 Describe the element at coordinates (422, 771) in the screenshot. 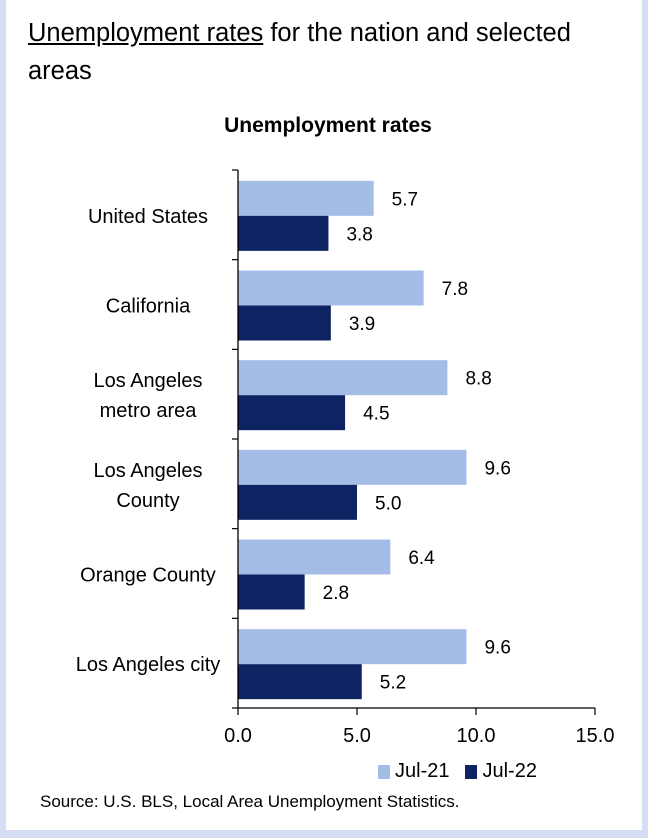

I see `legend-label-jul21: Jul-21` at that location.